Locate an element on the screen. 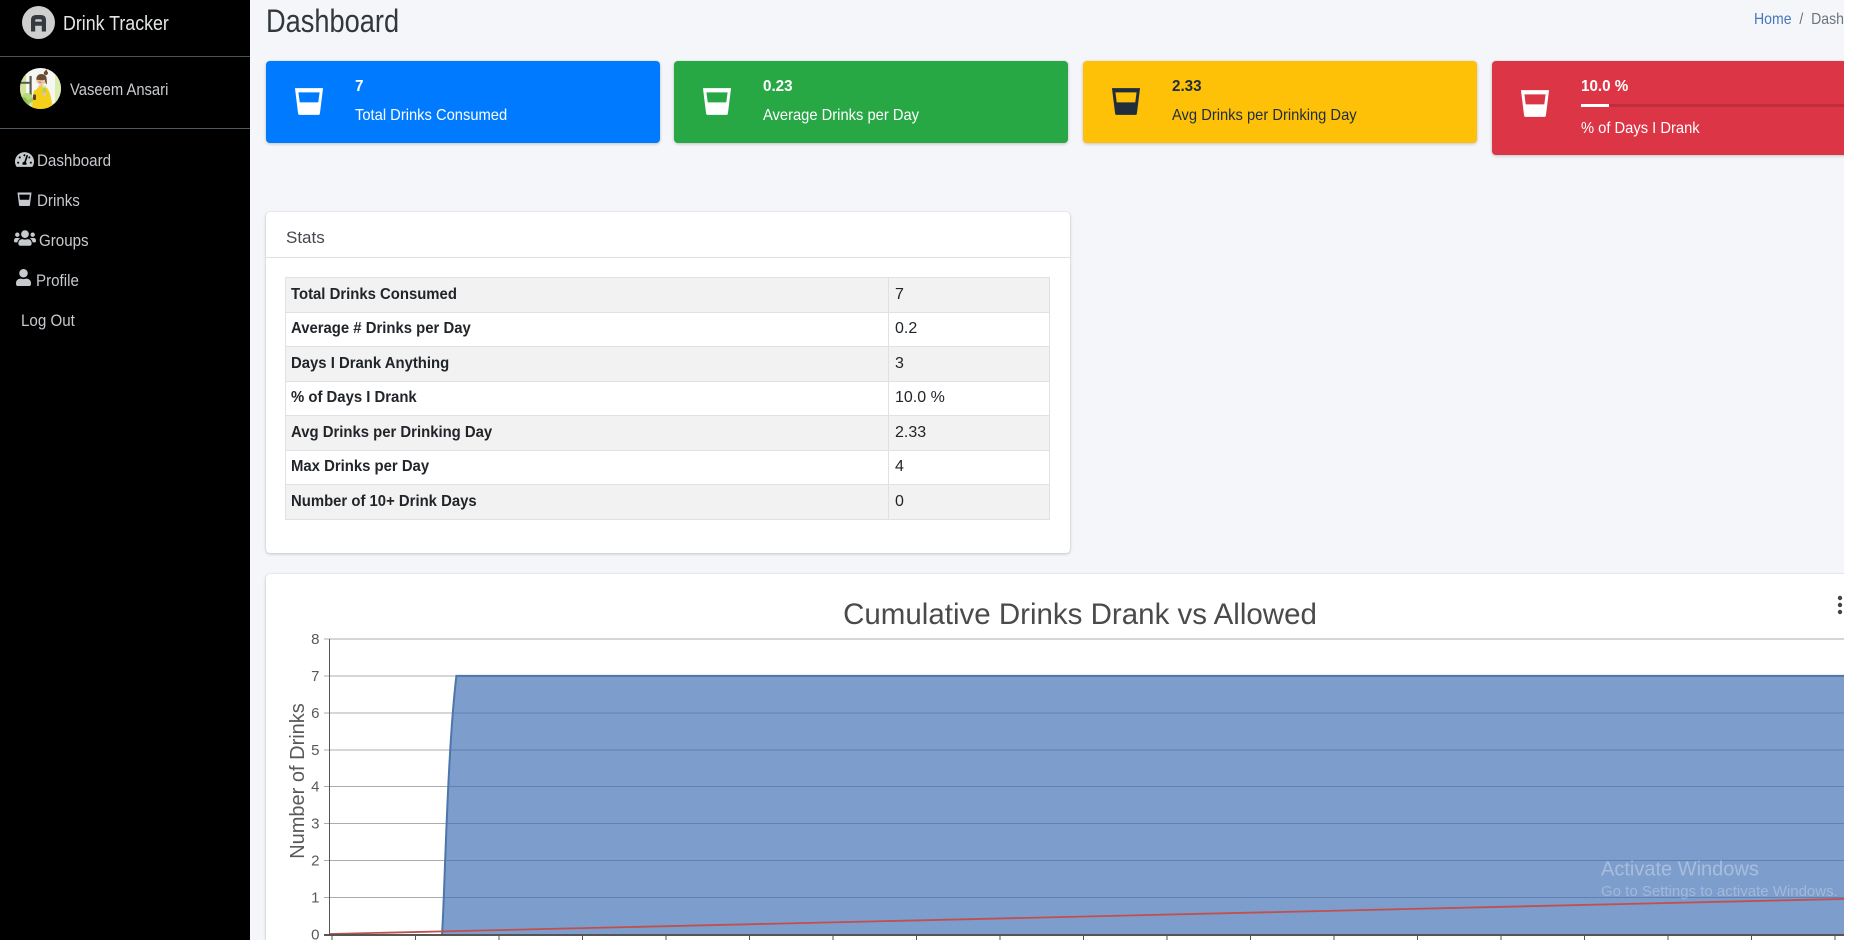 The height and width of the screenshot is (940, 1858). svg-text: Number of Drinks is located at coordinates (298, 781).